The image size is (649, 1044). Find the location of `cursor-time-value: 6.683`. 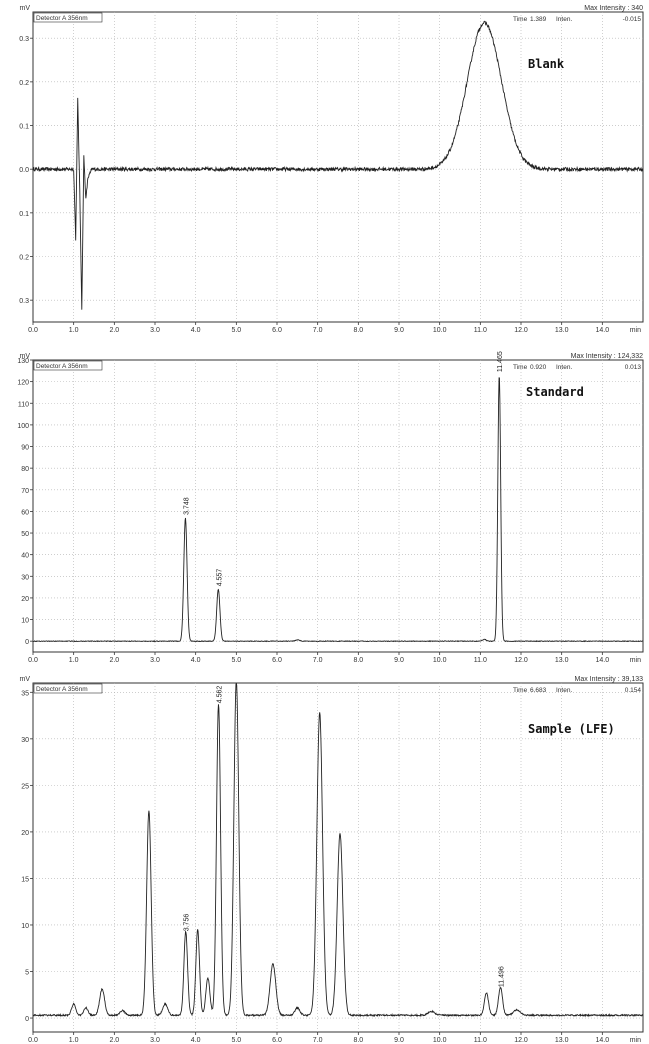

cursor-time-value: 6.683 is located at coordinates (538, 690).